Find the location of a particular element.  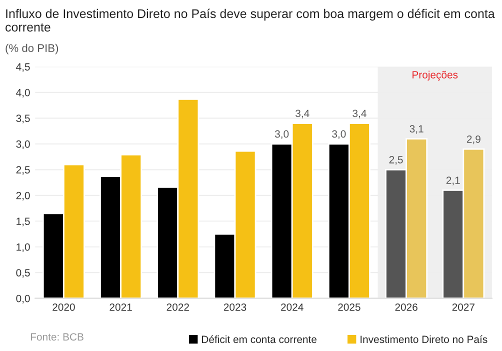

data-label: 3,1 is located at coordinates (417, 129).